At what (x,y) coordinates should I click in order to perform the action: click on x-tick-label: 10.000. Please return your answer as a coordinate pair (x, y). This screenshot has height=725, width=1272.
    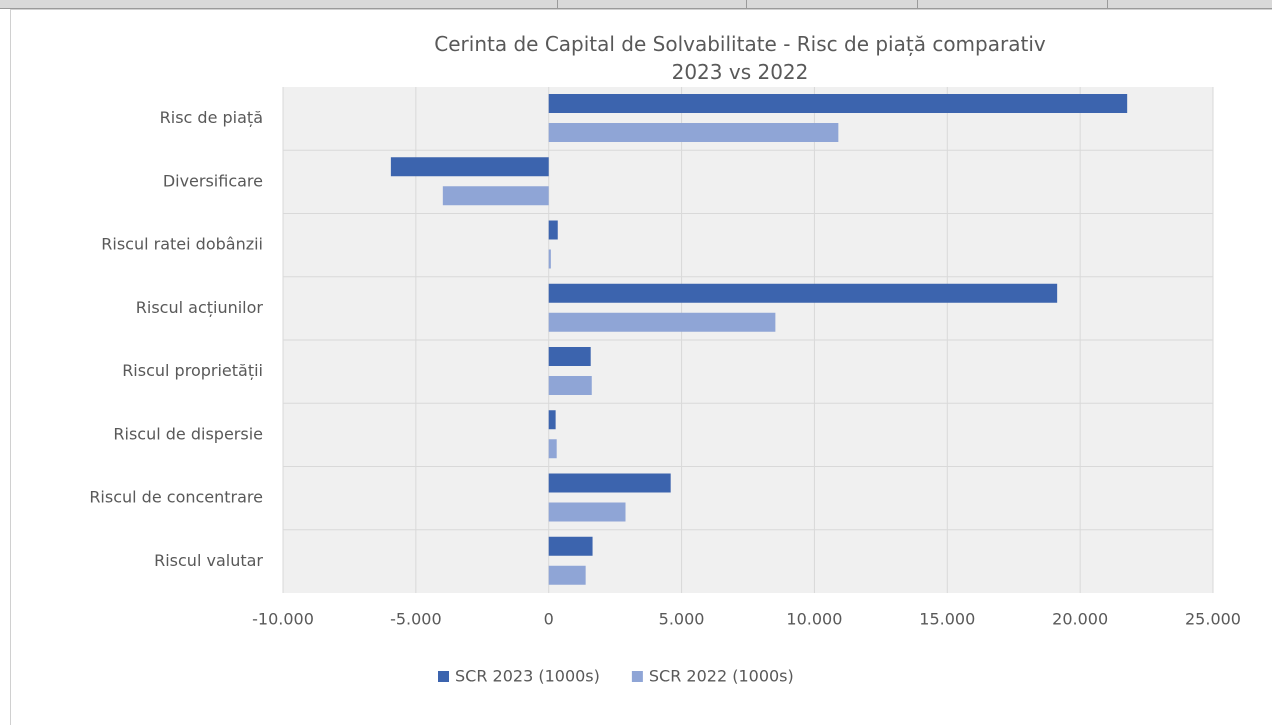
    Looking at the image, I should click on (814, 619).